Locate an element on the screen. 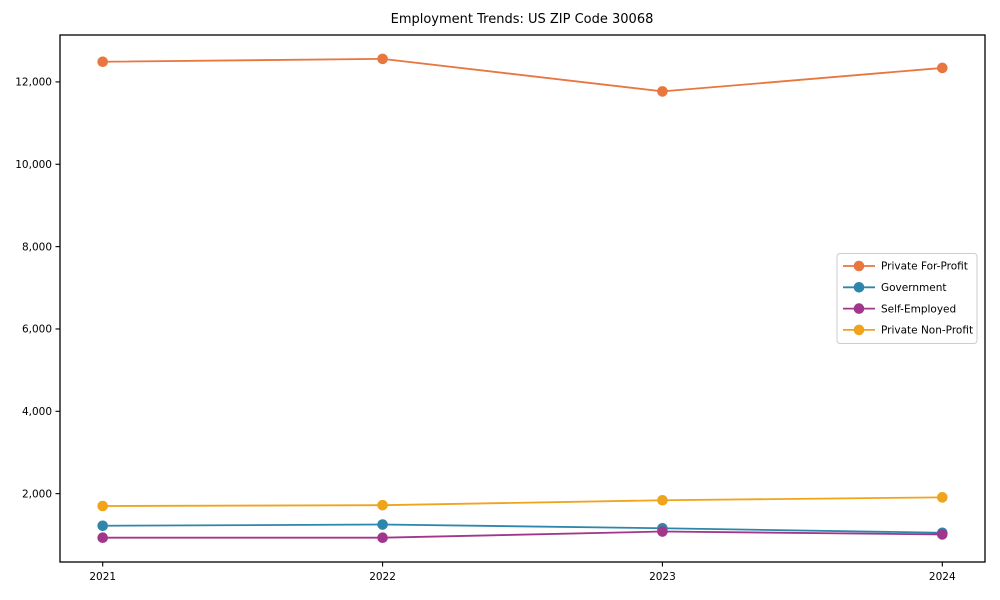 The image size is (1000, 600). legend-label: Private Non-Profit is located at coordinates (927, 331).